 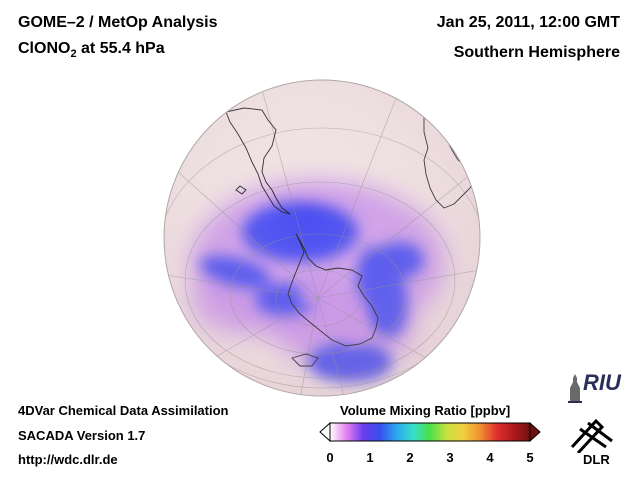 I want to click on colorbar-tick-label: 3, so click(x=450, y=457).